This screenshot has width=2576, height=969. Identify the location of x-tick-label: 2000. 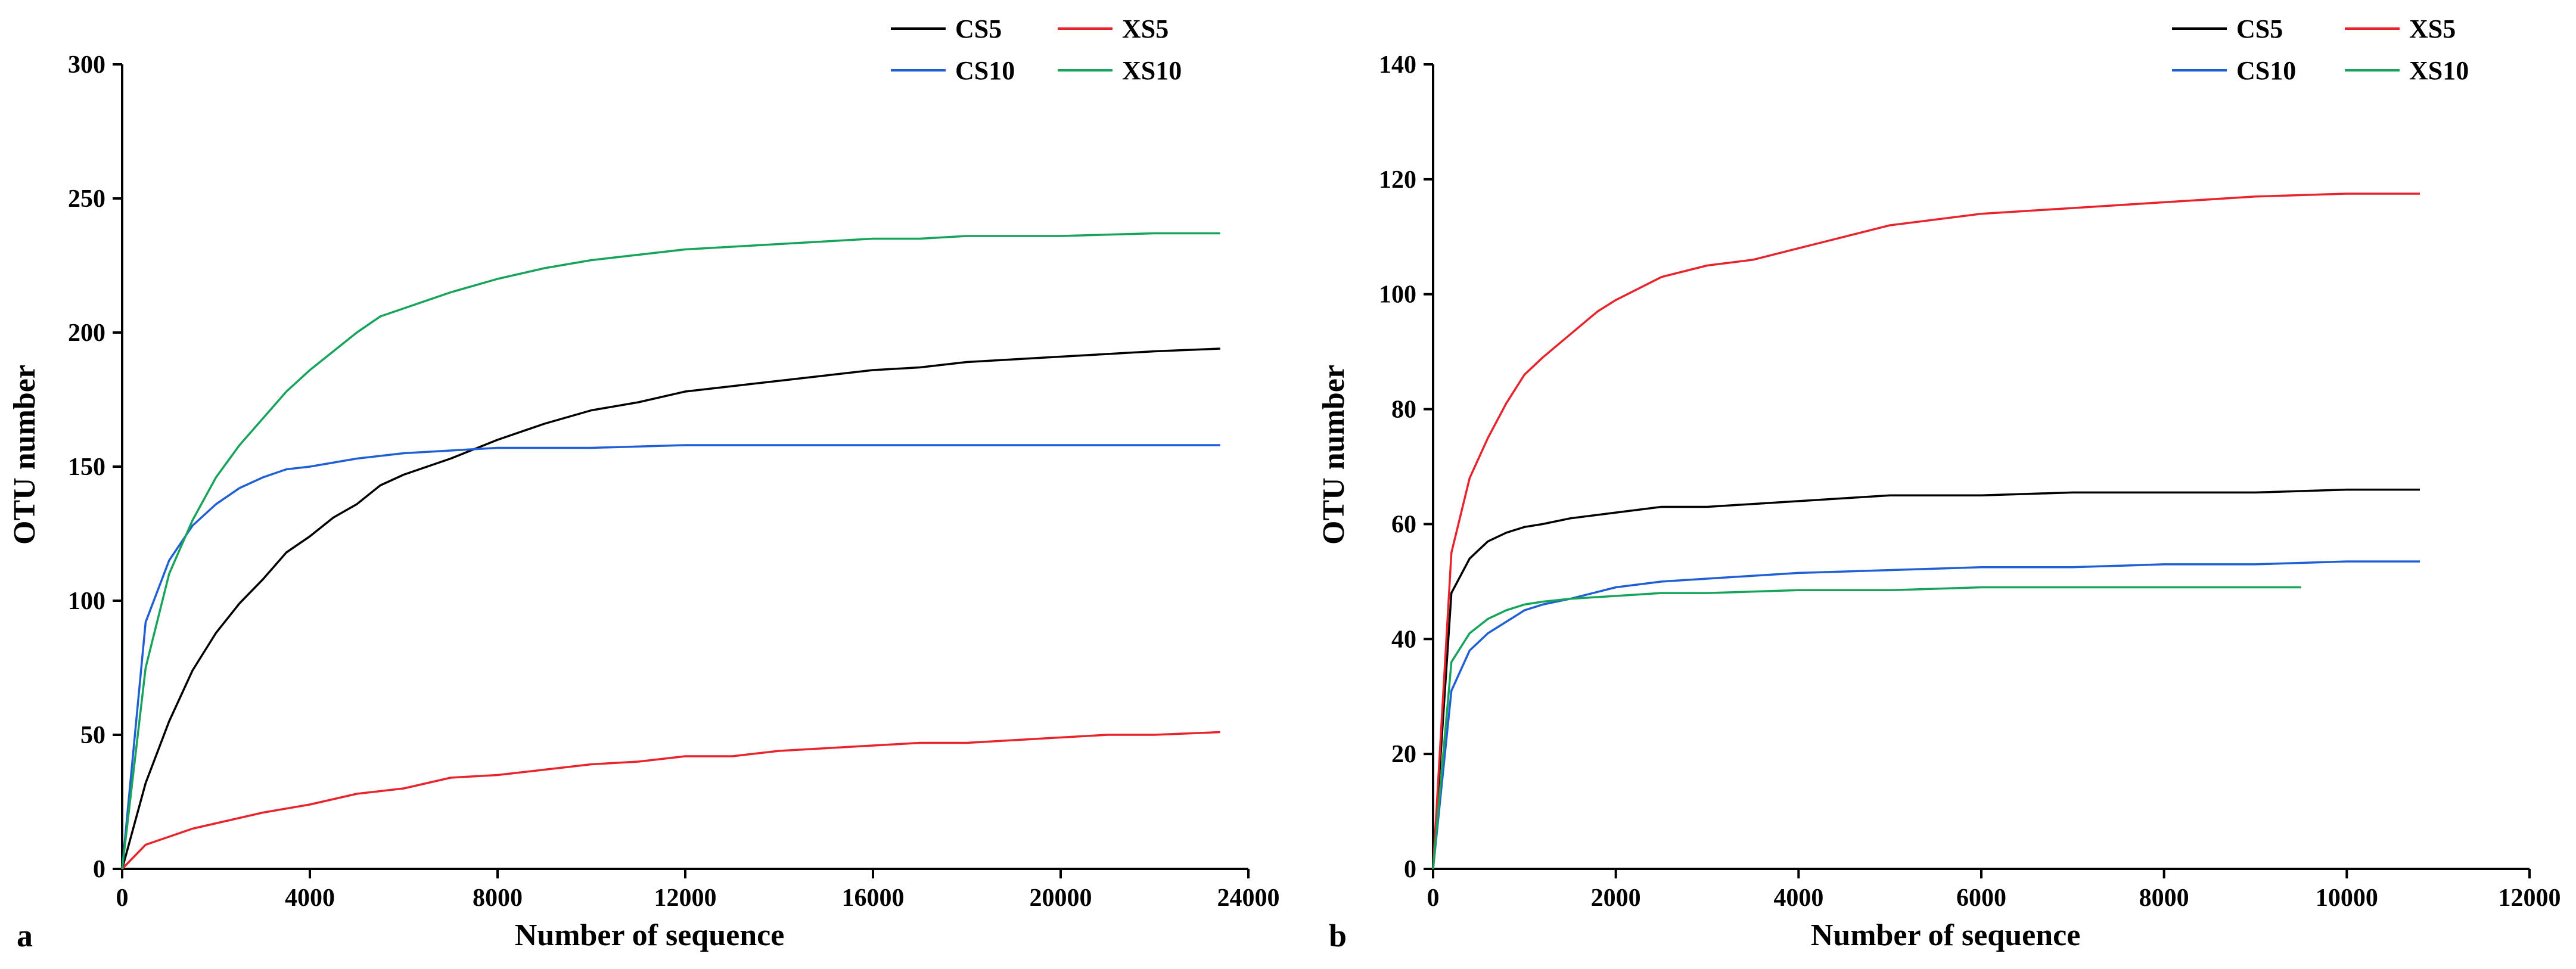
(1616, 898).